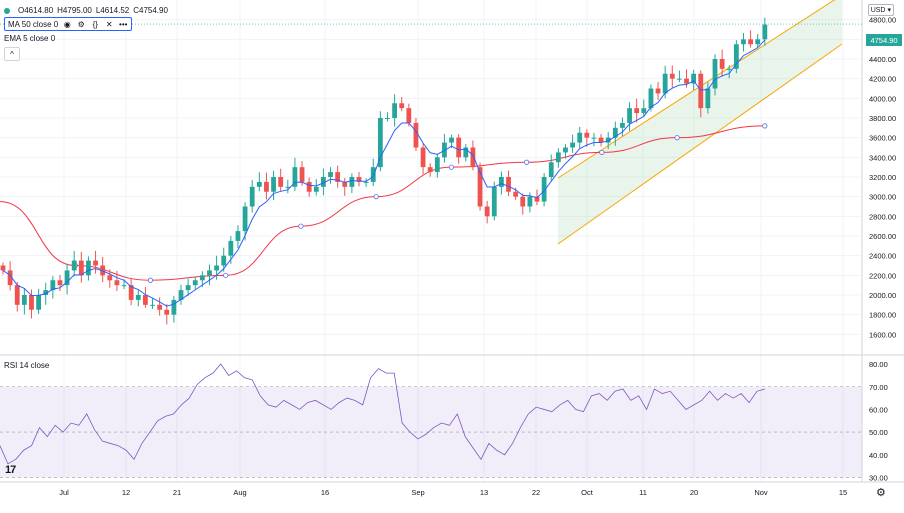 The height and width of the screenshot is (513, 904). Describe the element at coordinates (882, 295) in the screenshot. I see `price-tick-label: 2000.00` at that location.